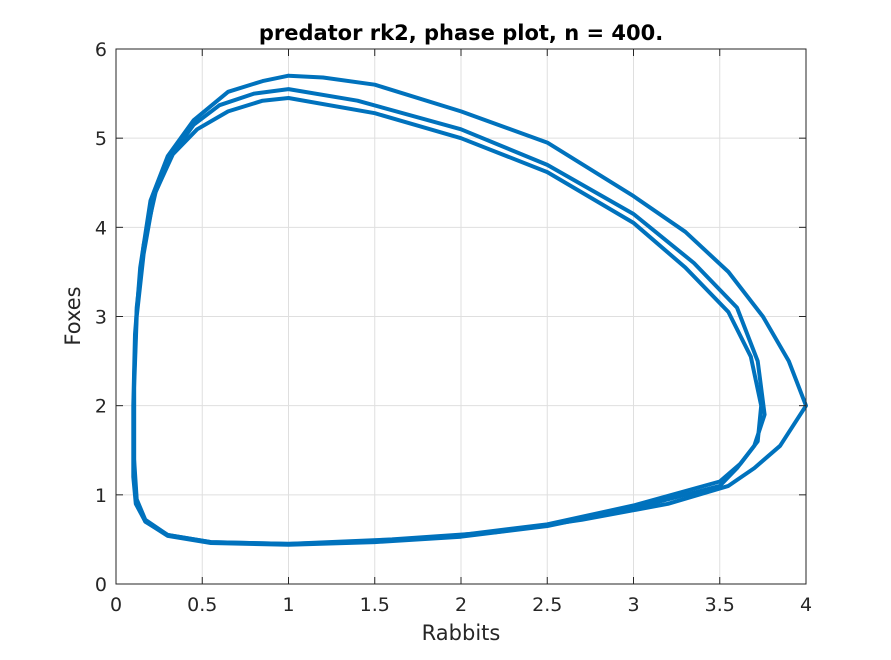 The width and height of the screenshot is (891, 660). What do you see at coordinates (101, 496) in the screenshot?
I see `y-tick-label-1: 1` at bounding box center [101, 496].